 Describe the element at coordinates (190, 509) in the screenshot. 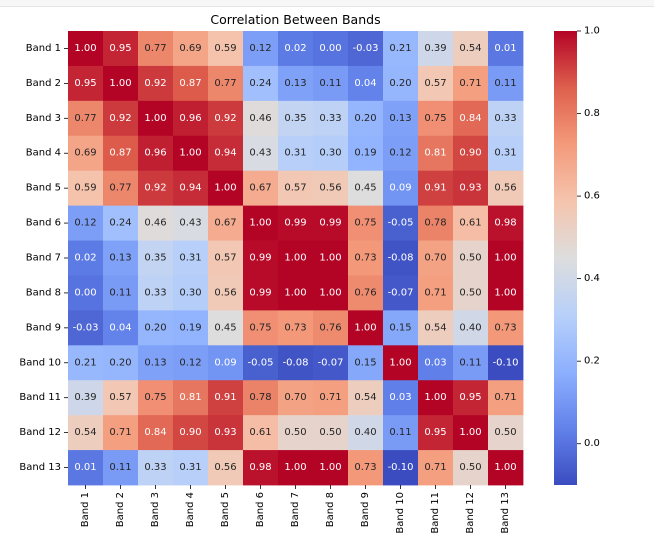

I see `x-tick-label: Band 4` at that location.